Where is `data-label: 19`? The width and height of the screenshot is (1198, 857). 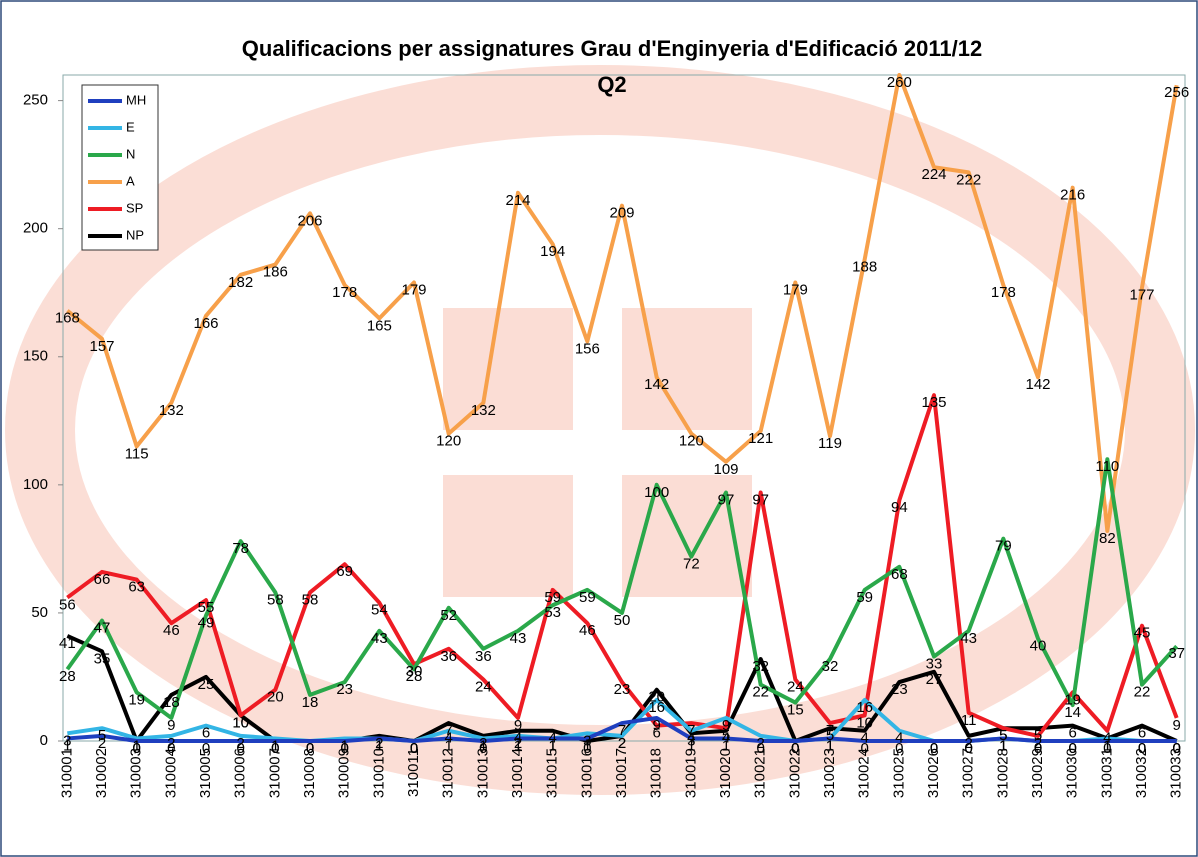
data-label: 19 is located at coordinates (1072, 699).